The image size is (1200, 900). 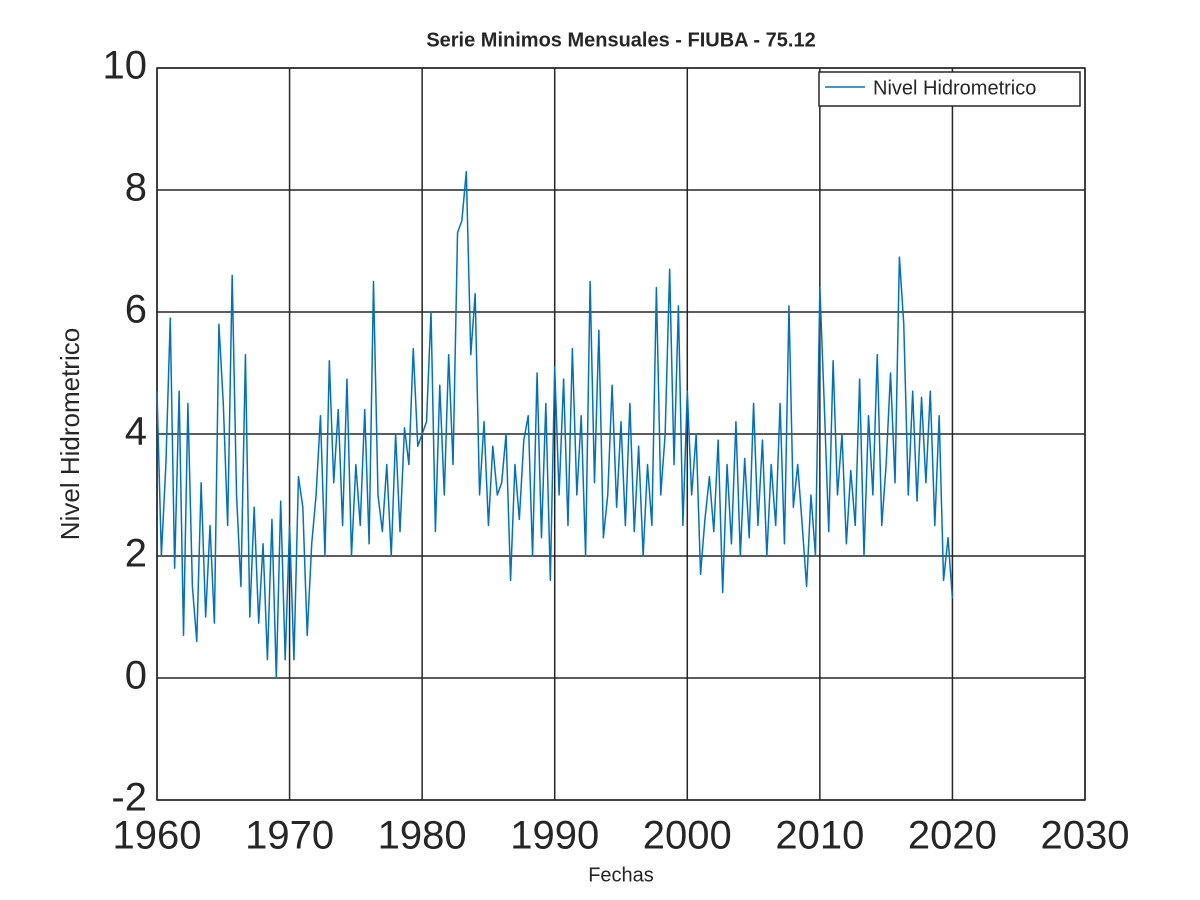 I want to click on legend-box, so click(x=949, y=89).